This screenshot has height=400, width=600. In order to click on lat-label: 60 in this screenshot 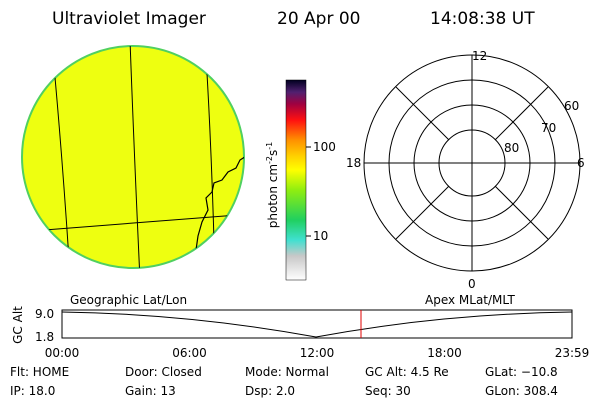, I will do `click(571, 106)`.